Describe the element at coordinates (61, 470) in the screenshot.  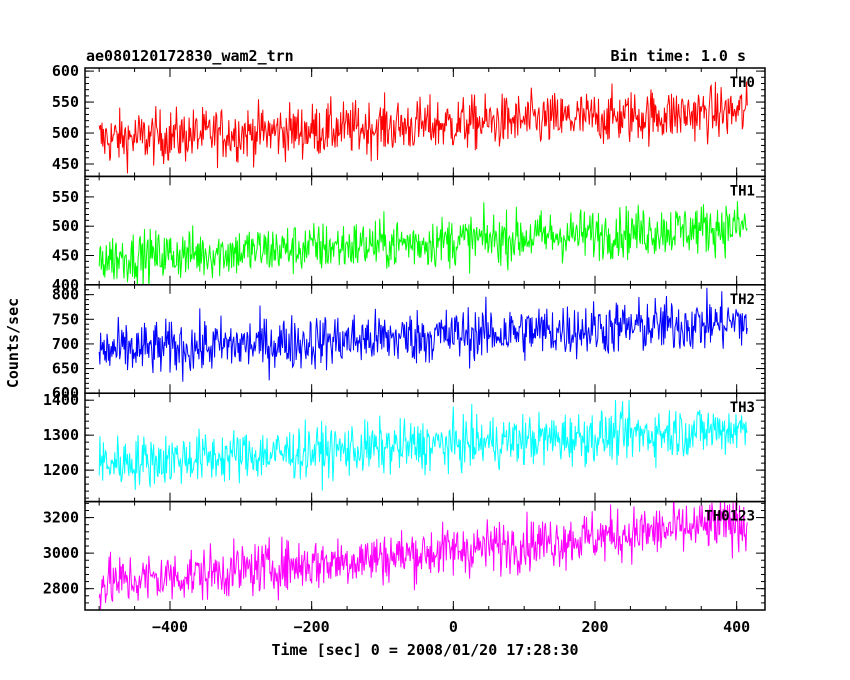
I see `y-tick-label: 1200` at that location.